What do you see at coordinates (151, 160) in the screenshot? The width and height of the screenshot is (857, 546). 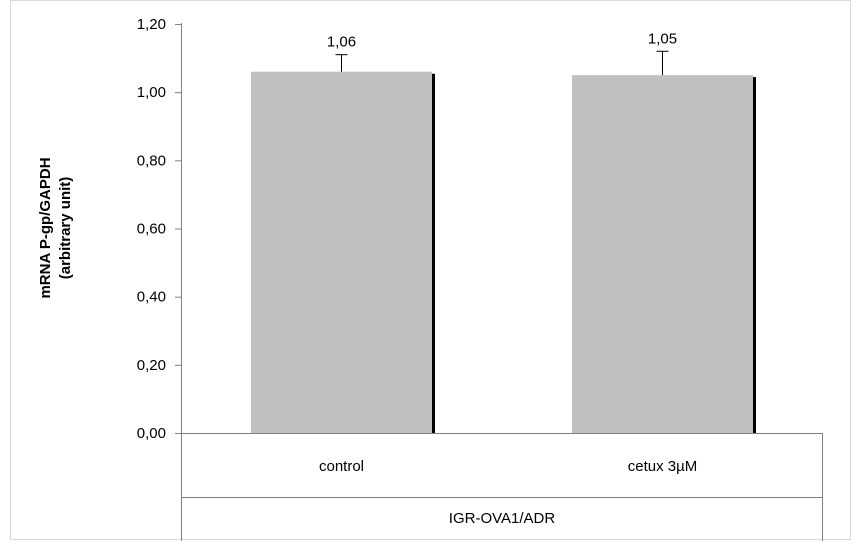 I see `y-tick-label: 0,80` at bounding box center [151, 160].